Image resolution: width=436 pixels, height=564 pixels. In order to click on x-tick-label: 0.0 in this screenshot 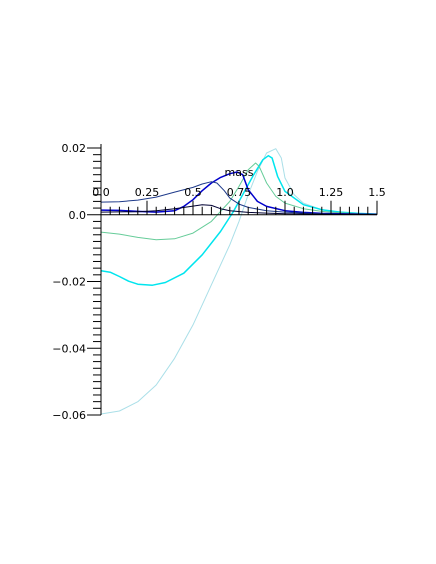, I will do `click(101, 192)`.